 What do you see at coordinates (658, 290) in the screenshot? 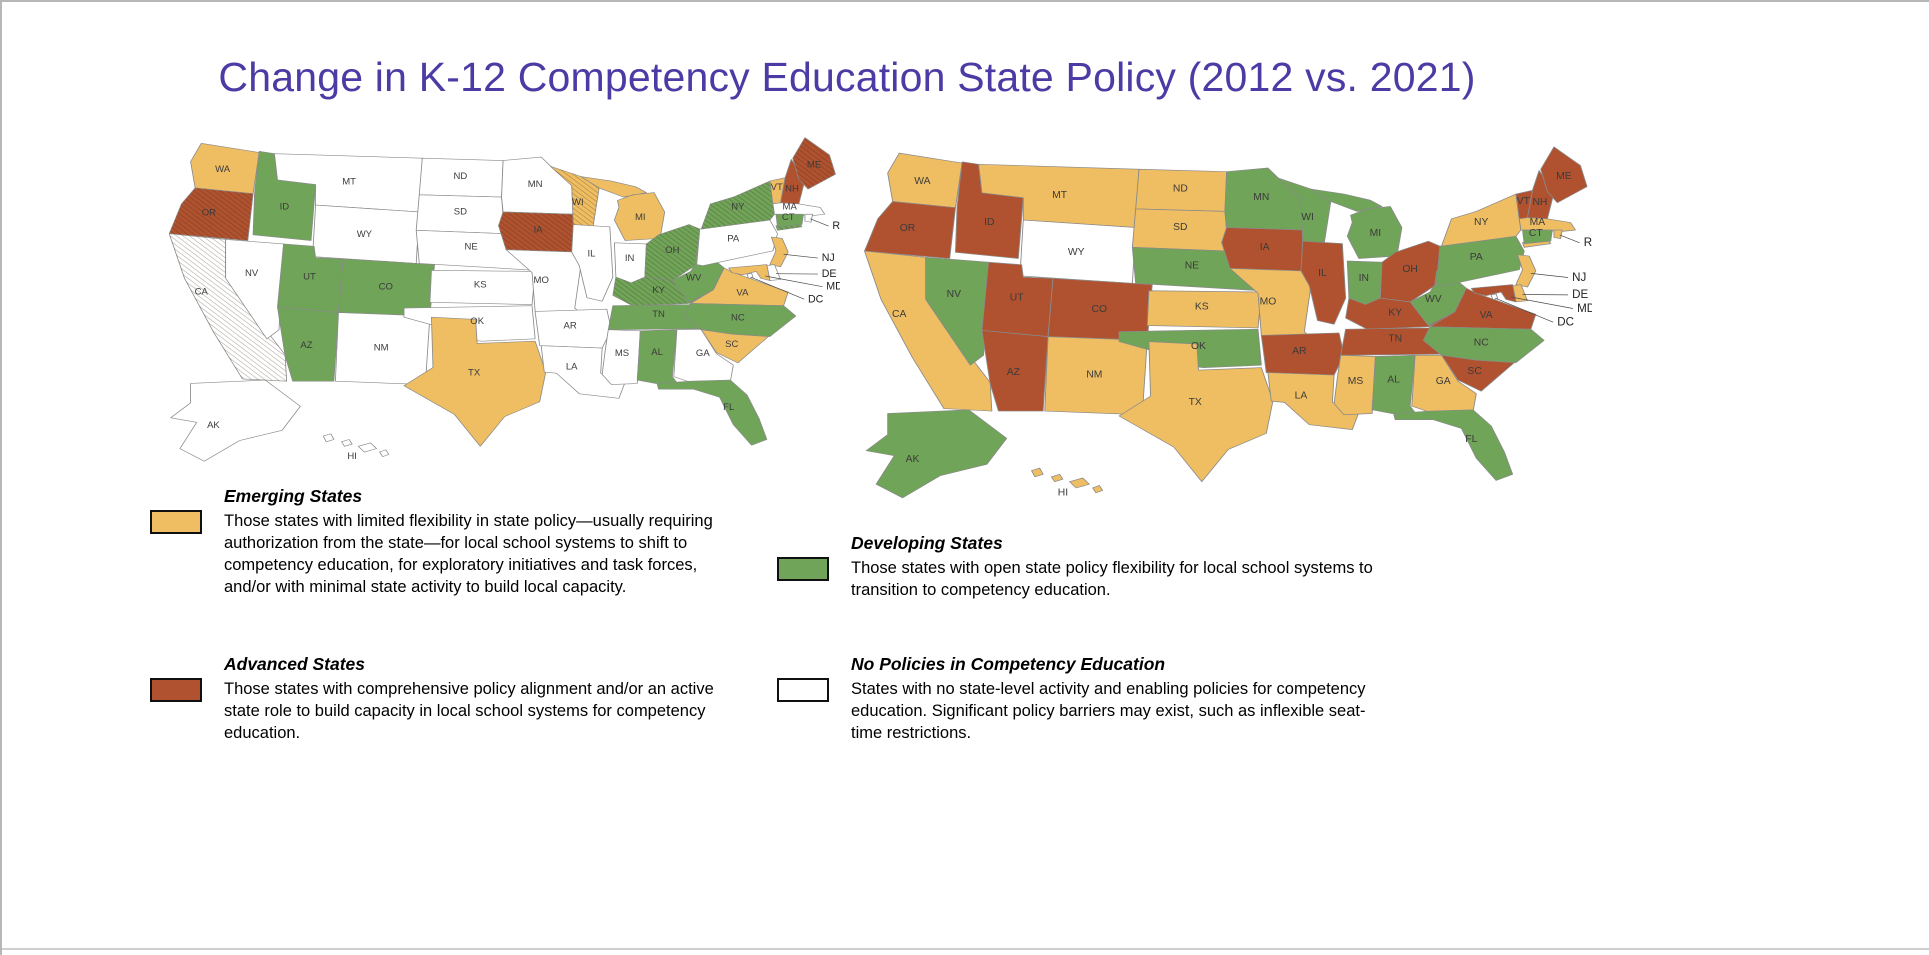
I see `state-label-2012-KY: KY` at bounding box center [658, 290].